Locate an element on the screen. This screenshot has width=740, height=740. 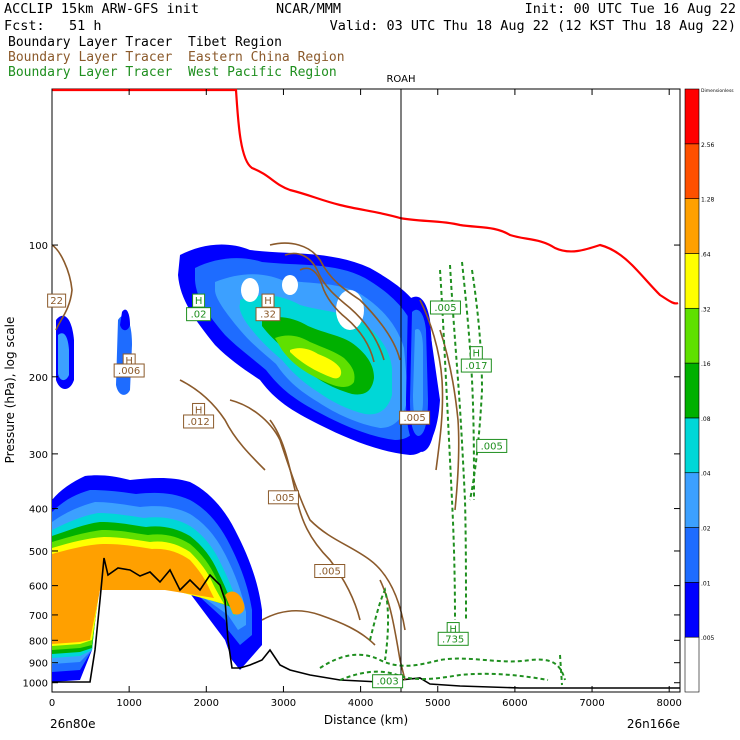
contour-label: .02 is located at coordinates (199, 315).